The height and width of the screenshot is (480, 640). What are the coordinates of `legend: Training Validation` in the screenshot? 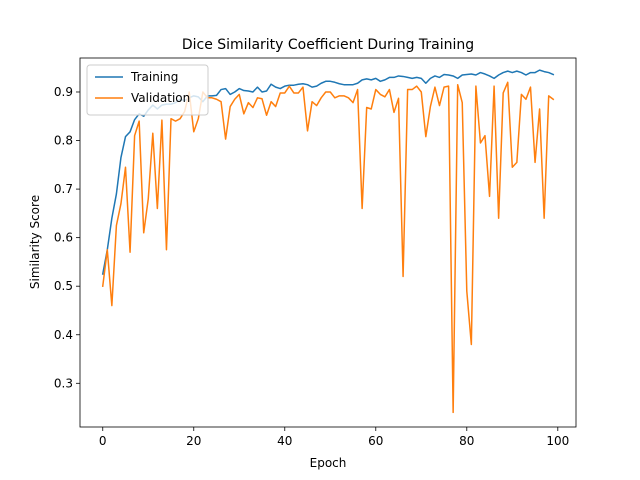 It's located at (147, 90).